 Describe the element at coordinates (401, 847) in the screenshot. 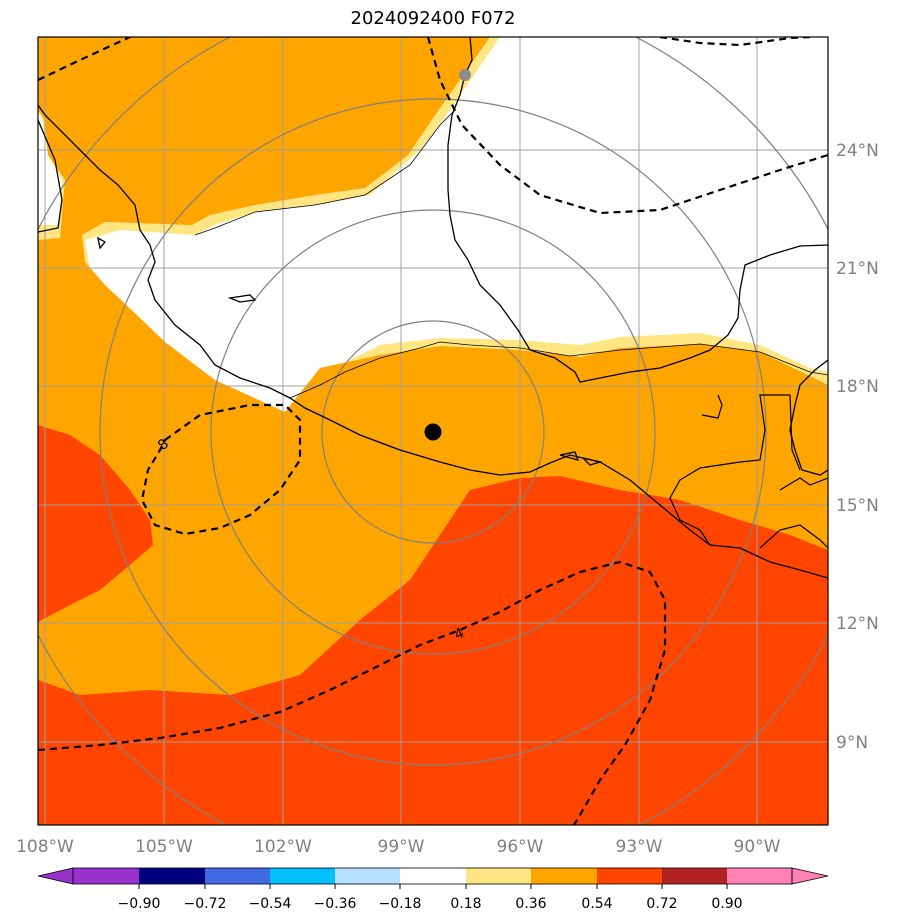

I see `lon-label: 99°W` at that location.